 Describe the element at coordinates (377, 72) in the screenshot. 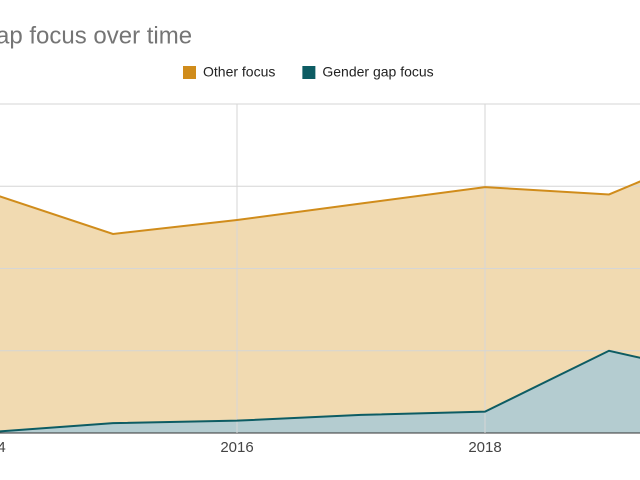

I see `legend-label: Gender gap focus` at that location.